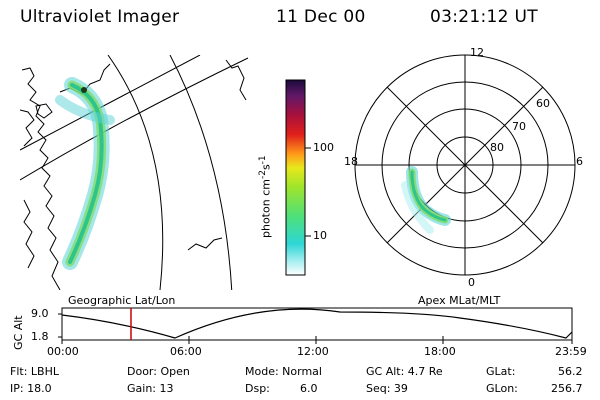  I want to click on door-readout: Door: Open, so click(158, 371).